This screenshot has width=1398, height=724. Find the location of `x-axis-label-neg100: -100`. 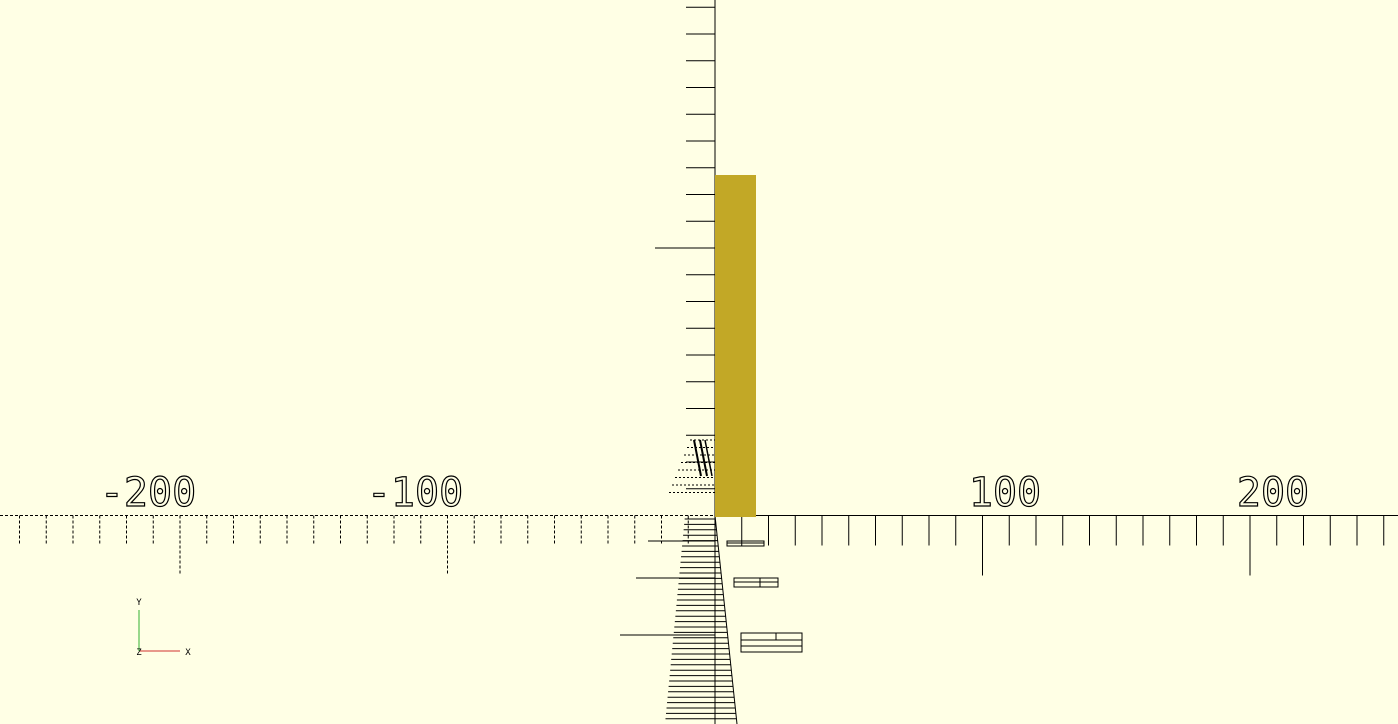

x-axis-label-neg100: -100 is located at coordinates (415, 493).